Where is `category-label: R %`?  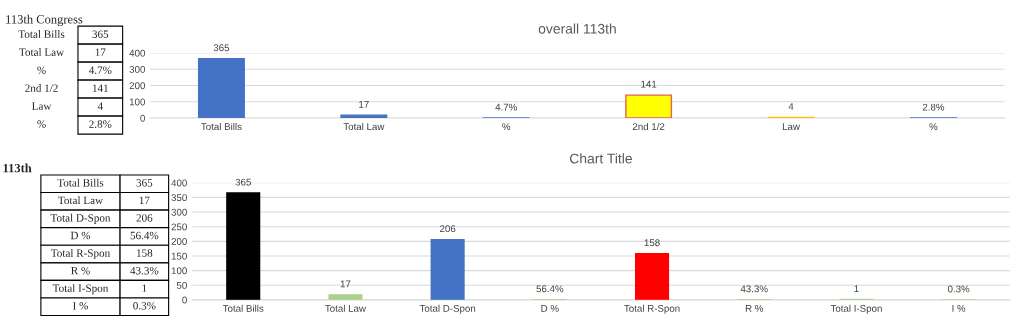 category-label: R % is located at coordinates (80, 270).